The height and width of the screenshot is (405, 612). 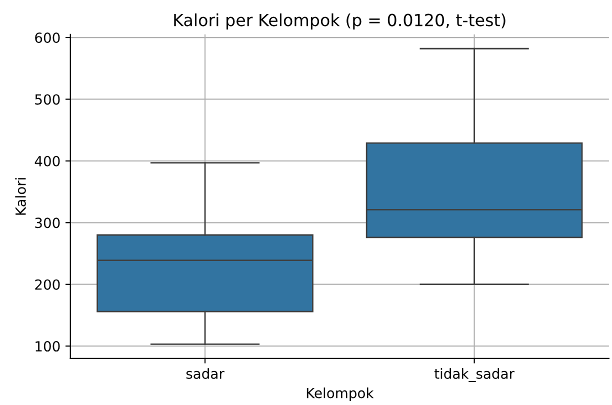 What do you see at coordinates (474, 375) in the screenshot?
I see `x-tick-label: tidak_sadar` at bounding box center [474, 375].